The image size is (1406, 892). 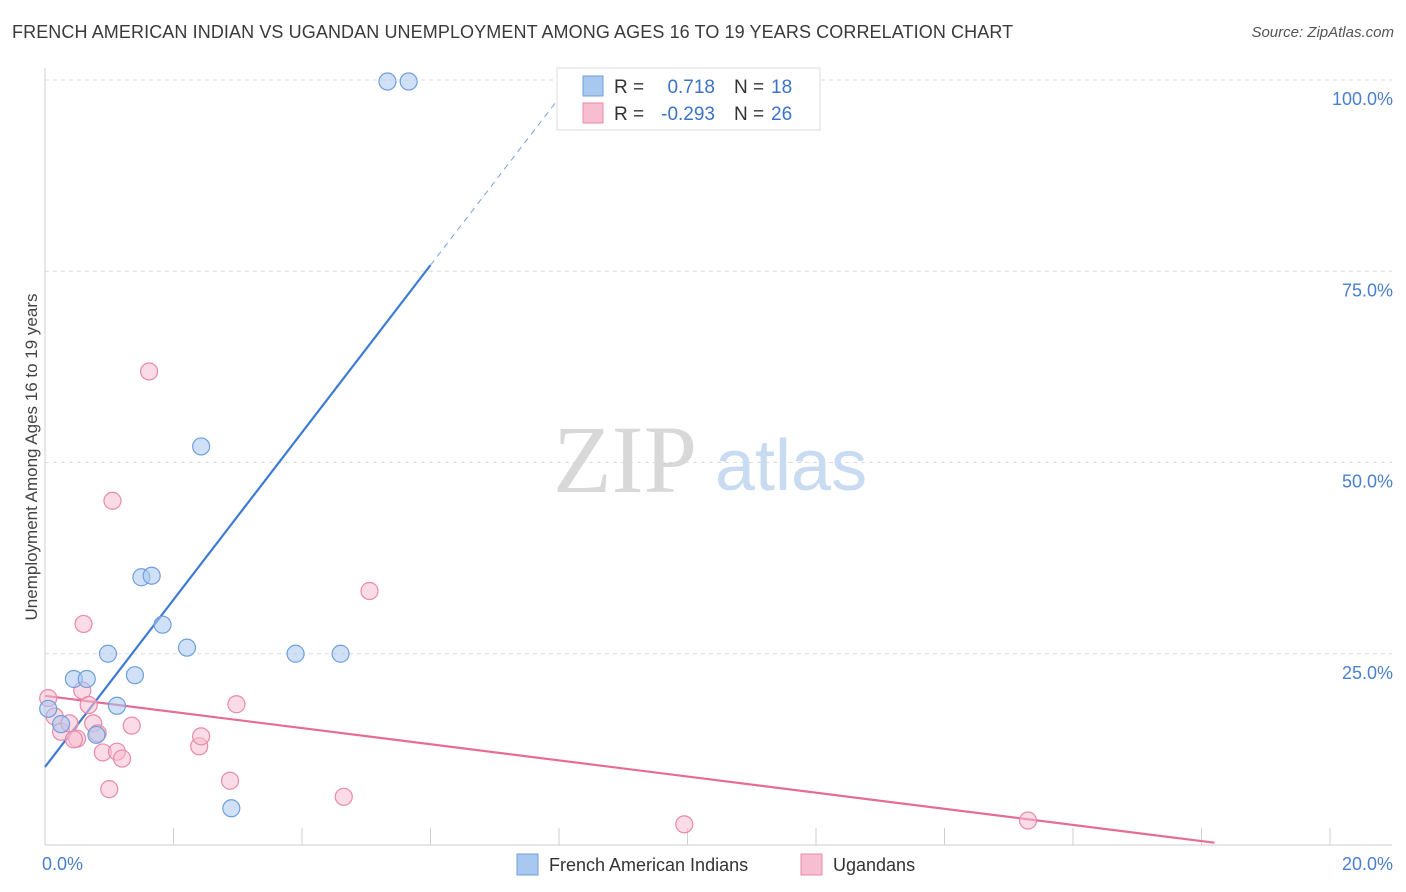 What do you see at coordinates (62, 864) in the screenshot?
I see `x-tick-label-min: 0.0%` at bounding box center [62, 864].